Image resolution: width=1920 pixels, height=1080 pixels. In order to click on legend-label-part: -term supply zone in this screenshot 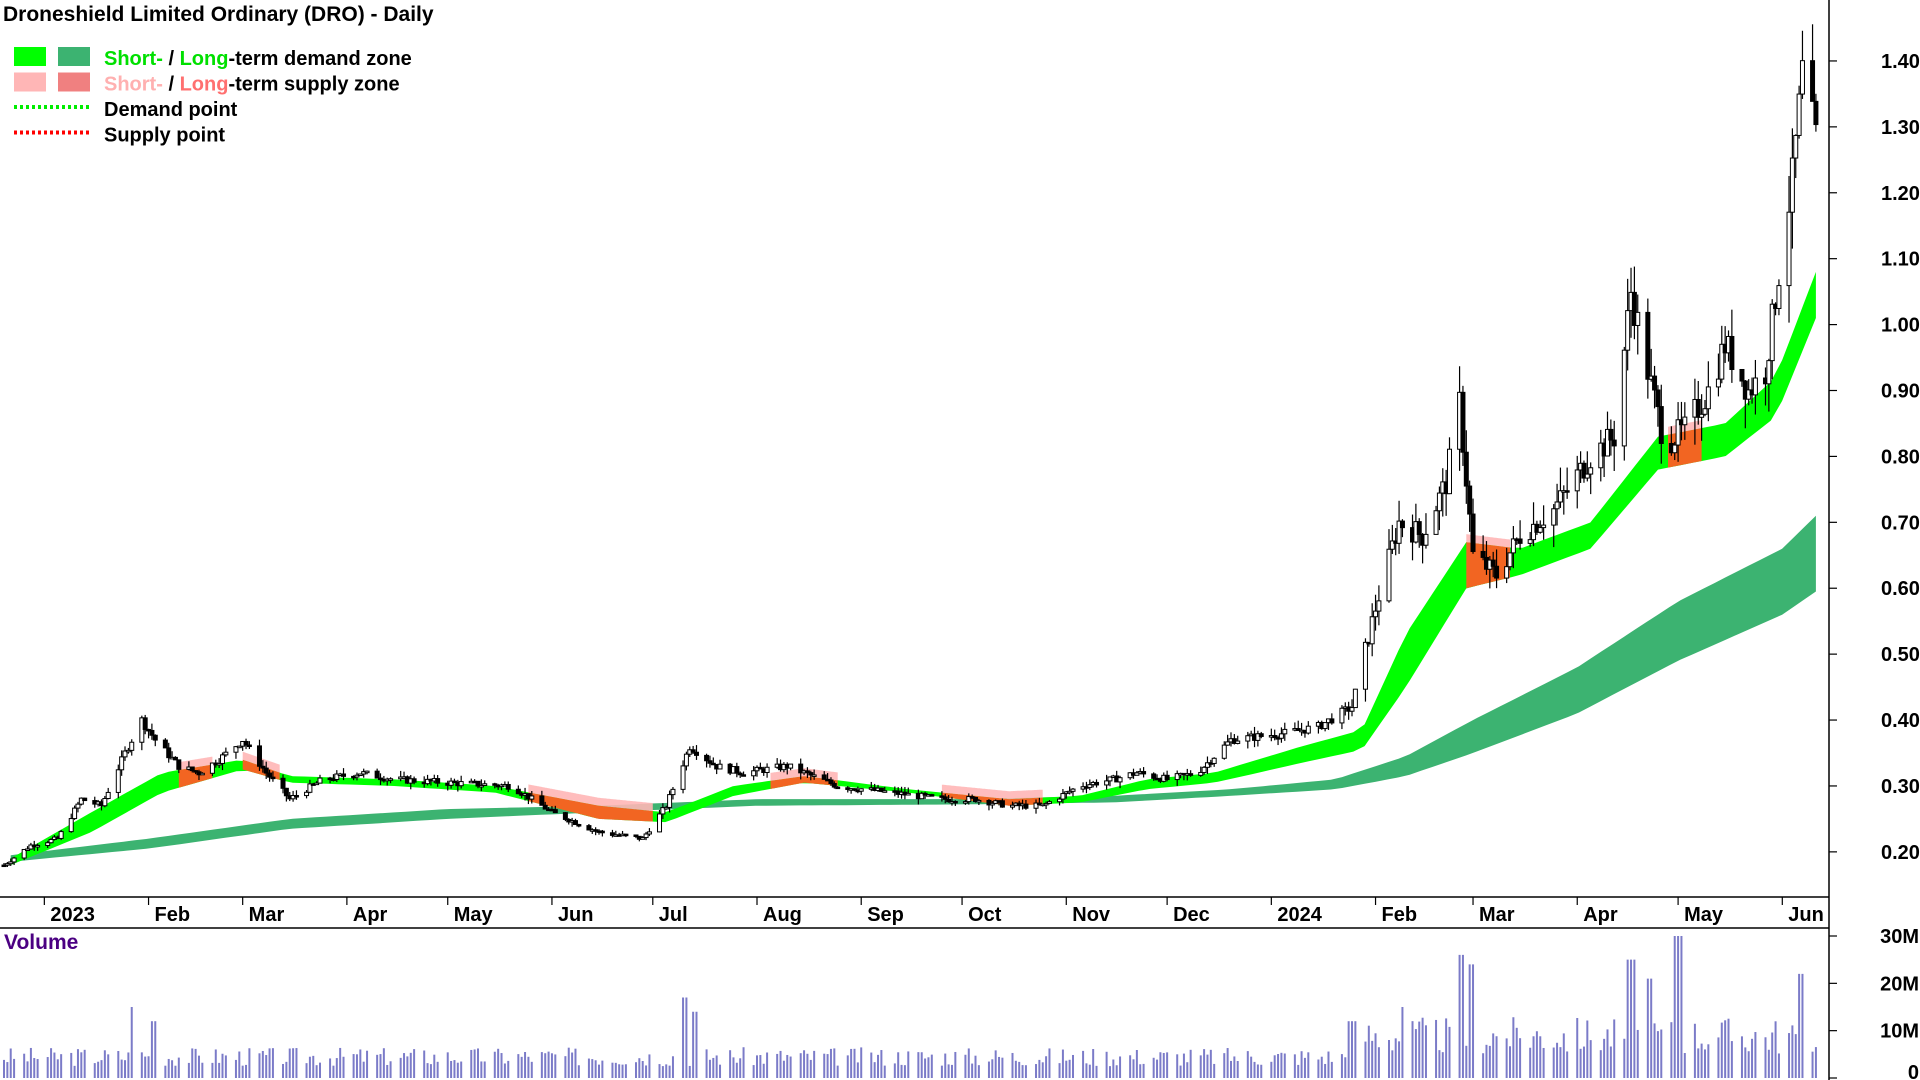, I will do `click(313, 85)`.